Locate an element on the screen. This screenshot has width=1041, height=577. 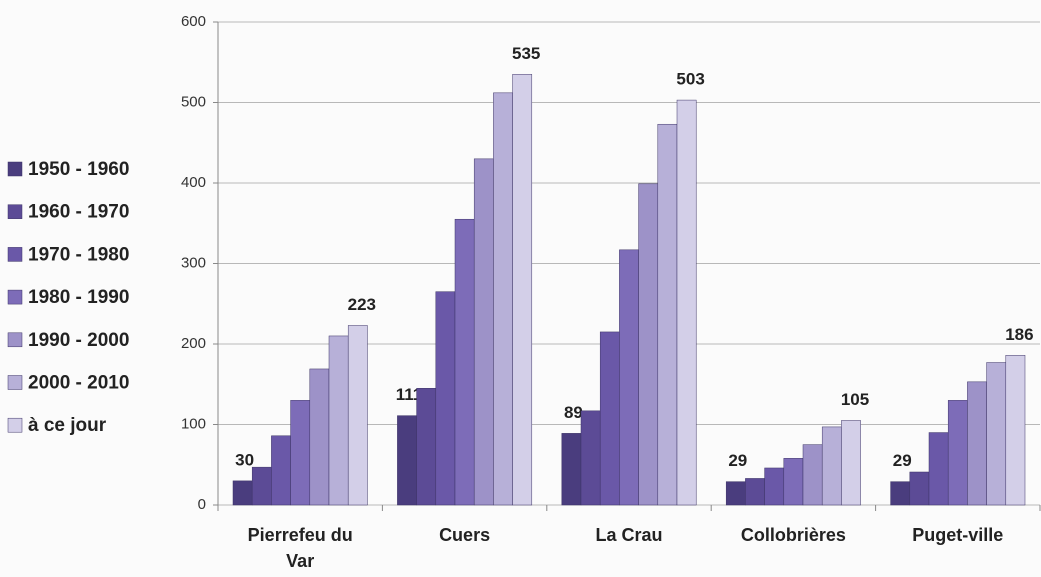
legend-label: 1960 - 1970 is located at coordinates (78, 212).